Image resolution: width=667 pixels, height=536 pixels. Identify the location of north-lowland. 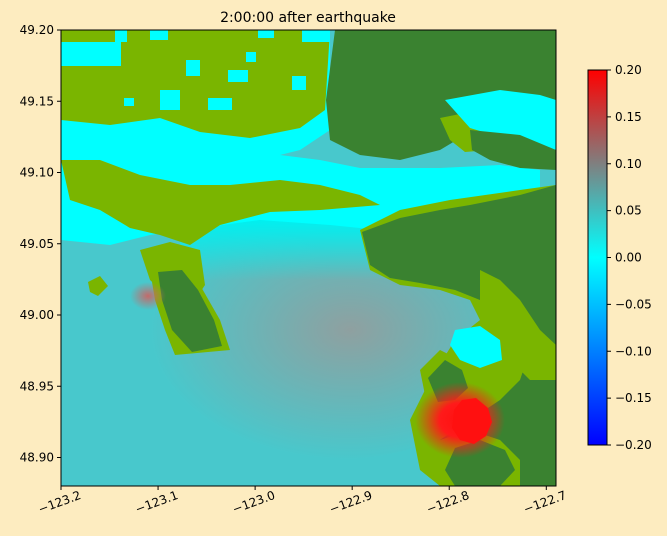
(195, 84).